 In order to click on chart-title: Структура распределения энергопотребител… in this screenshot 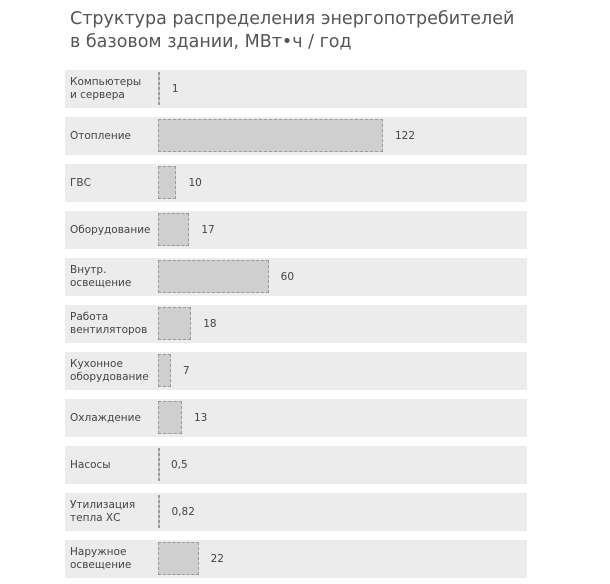, I will do `click(292, 30)`.